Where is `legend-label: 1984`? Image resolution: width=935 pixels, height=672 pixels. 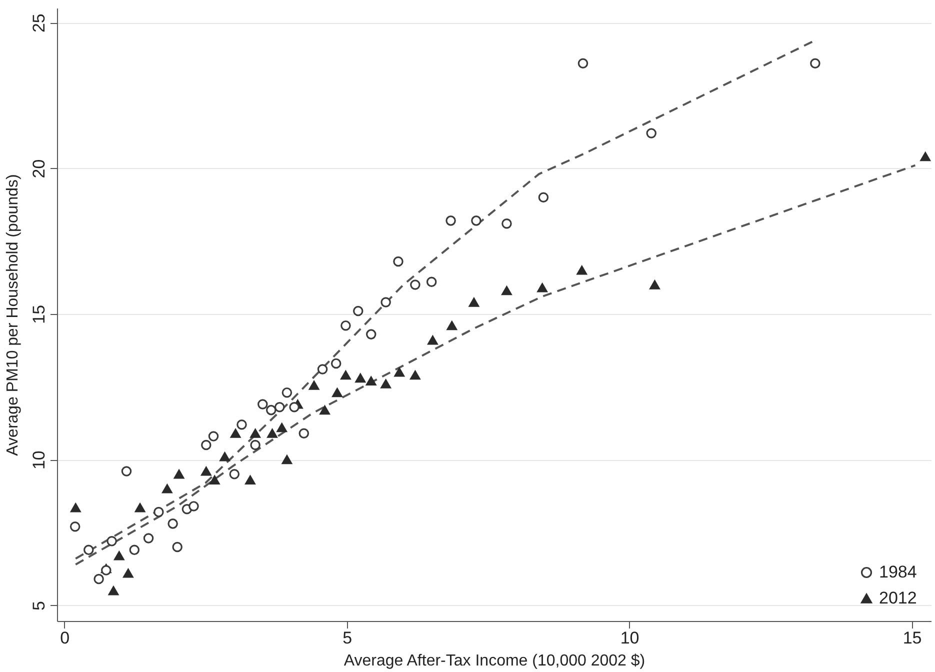 legend-label: 1984 is located at coordinates (898, 572).